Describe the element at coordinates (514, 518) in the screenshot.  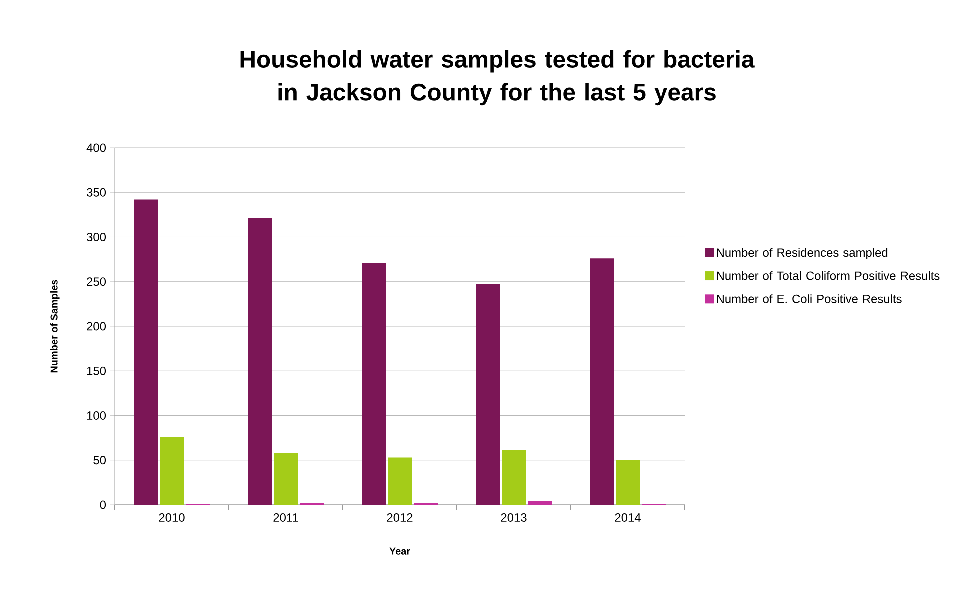
I see `x-tick-label: 2013` at that location.